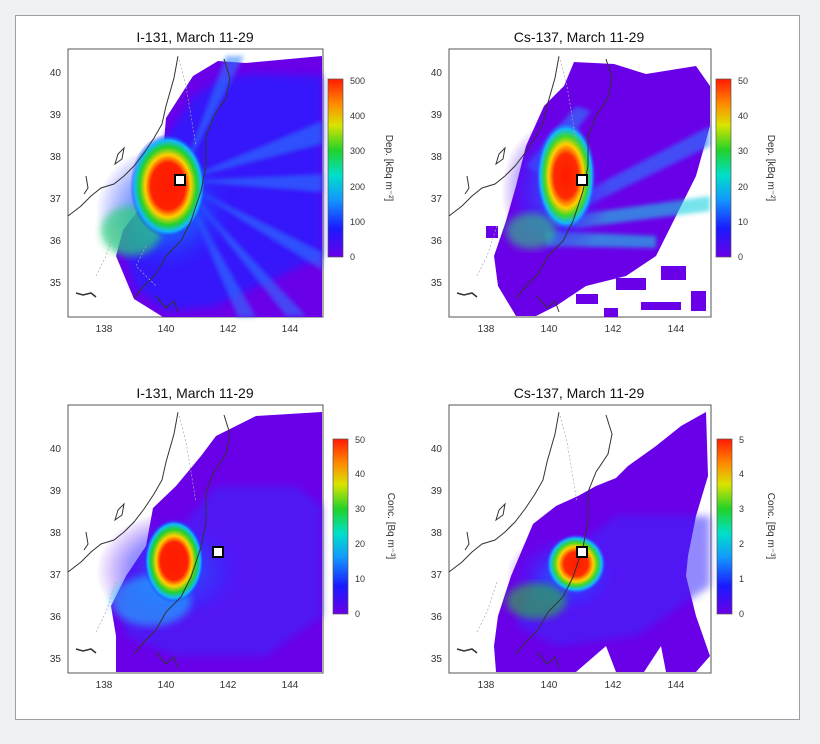  I want to click on colorbar: 0 1 2 3 4 5 Conc. [Bq m⁻³], so click(746, 527).